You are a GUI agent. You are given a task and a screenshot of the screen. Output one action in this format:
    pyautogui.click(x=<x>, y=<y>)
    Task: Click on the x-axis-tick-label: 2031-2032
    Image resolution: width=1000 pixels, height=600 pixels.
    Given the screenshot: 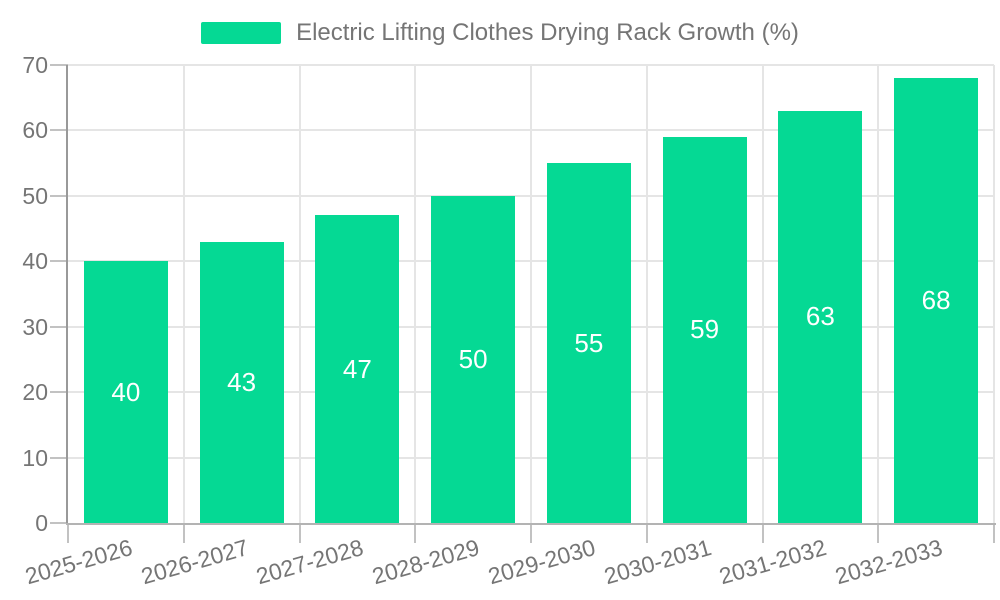 What is the action you would take?
    pyautogui.click(x=773, y=562)
    